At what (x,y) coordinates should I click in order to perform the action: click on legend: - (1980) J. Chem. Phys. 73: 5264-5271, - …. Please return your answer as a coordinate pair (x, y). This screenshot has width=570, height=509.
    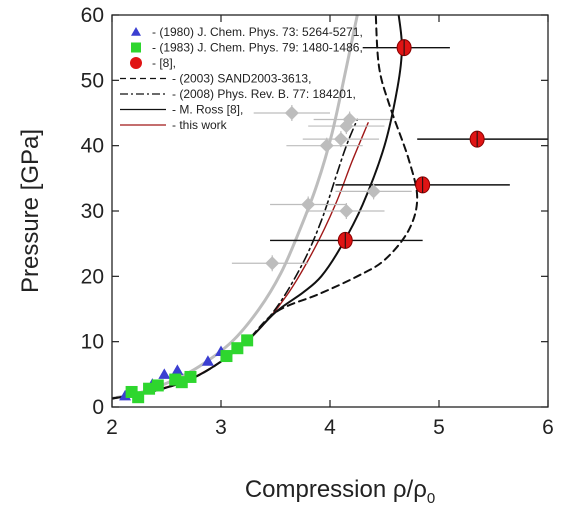
    Looking at the image, I should click on (241, 78).